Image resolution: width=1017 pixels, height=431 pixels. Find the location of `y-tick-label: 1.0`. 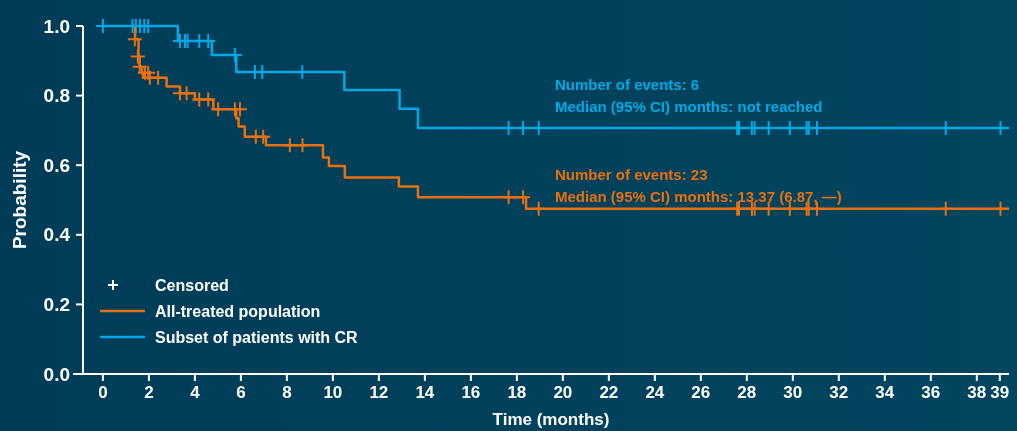

y-tick-label: 1.0 is located at coordinates (56, 26).